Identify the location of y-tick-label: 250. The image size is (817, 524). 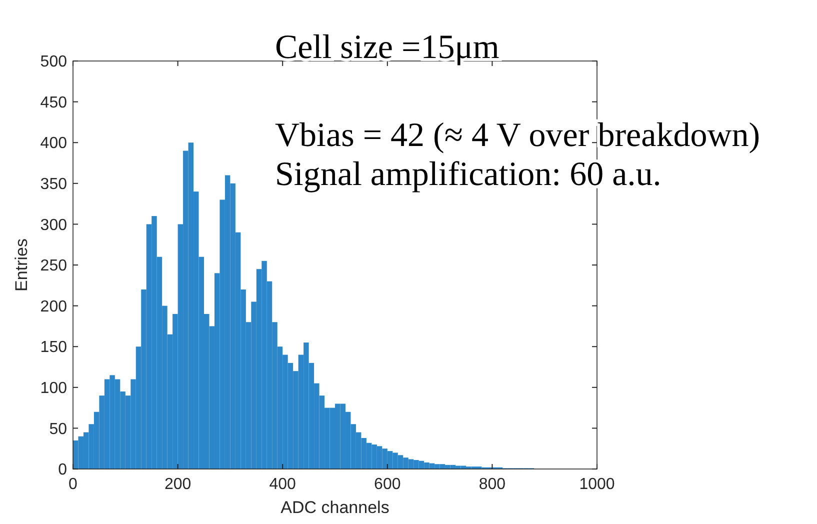
(54, 266).